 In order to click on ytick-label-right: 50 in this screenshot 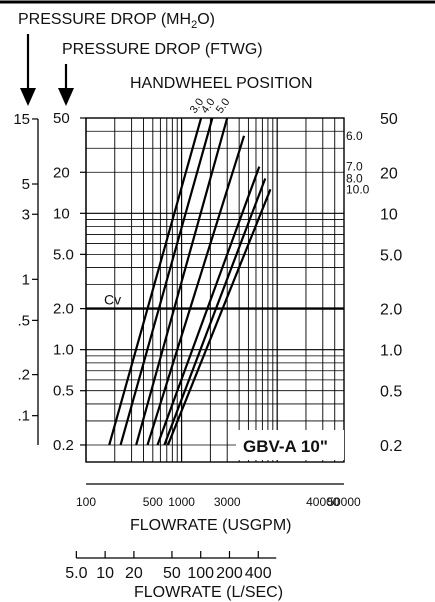, I will do `click(389, 119)`.